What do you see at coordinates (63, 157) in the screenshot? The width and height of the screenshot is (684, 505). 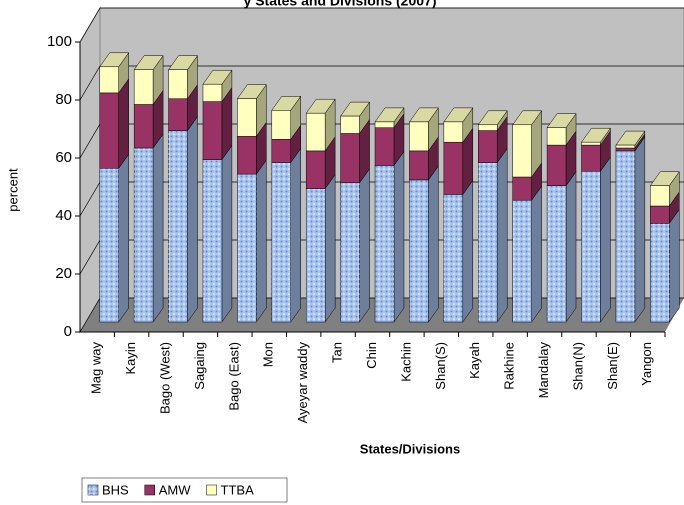 I see `y-tick-label: 60` at bounding box center [63, 157].